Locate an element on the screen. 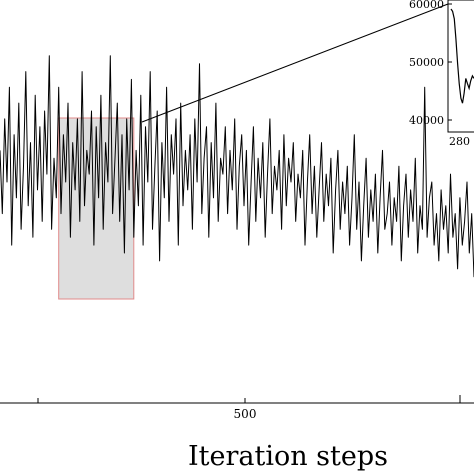  inset-series is located at coordinates (462, 56).